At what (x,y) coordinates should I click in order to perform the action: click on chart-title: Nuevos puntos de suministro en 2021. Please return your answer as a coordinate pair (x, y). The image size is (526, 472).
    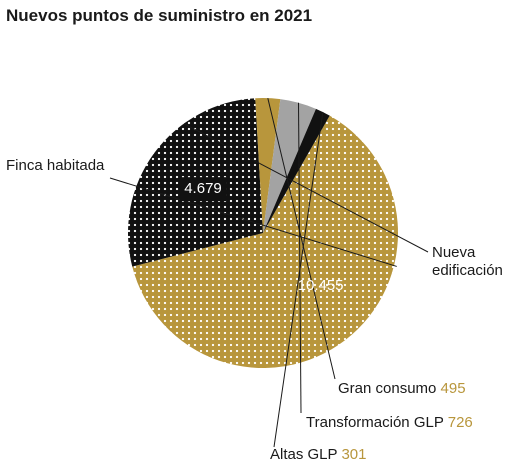
    Looking at the image, I should click on (159, 15).